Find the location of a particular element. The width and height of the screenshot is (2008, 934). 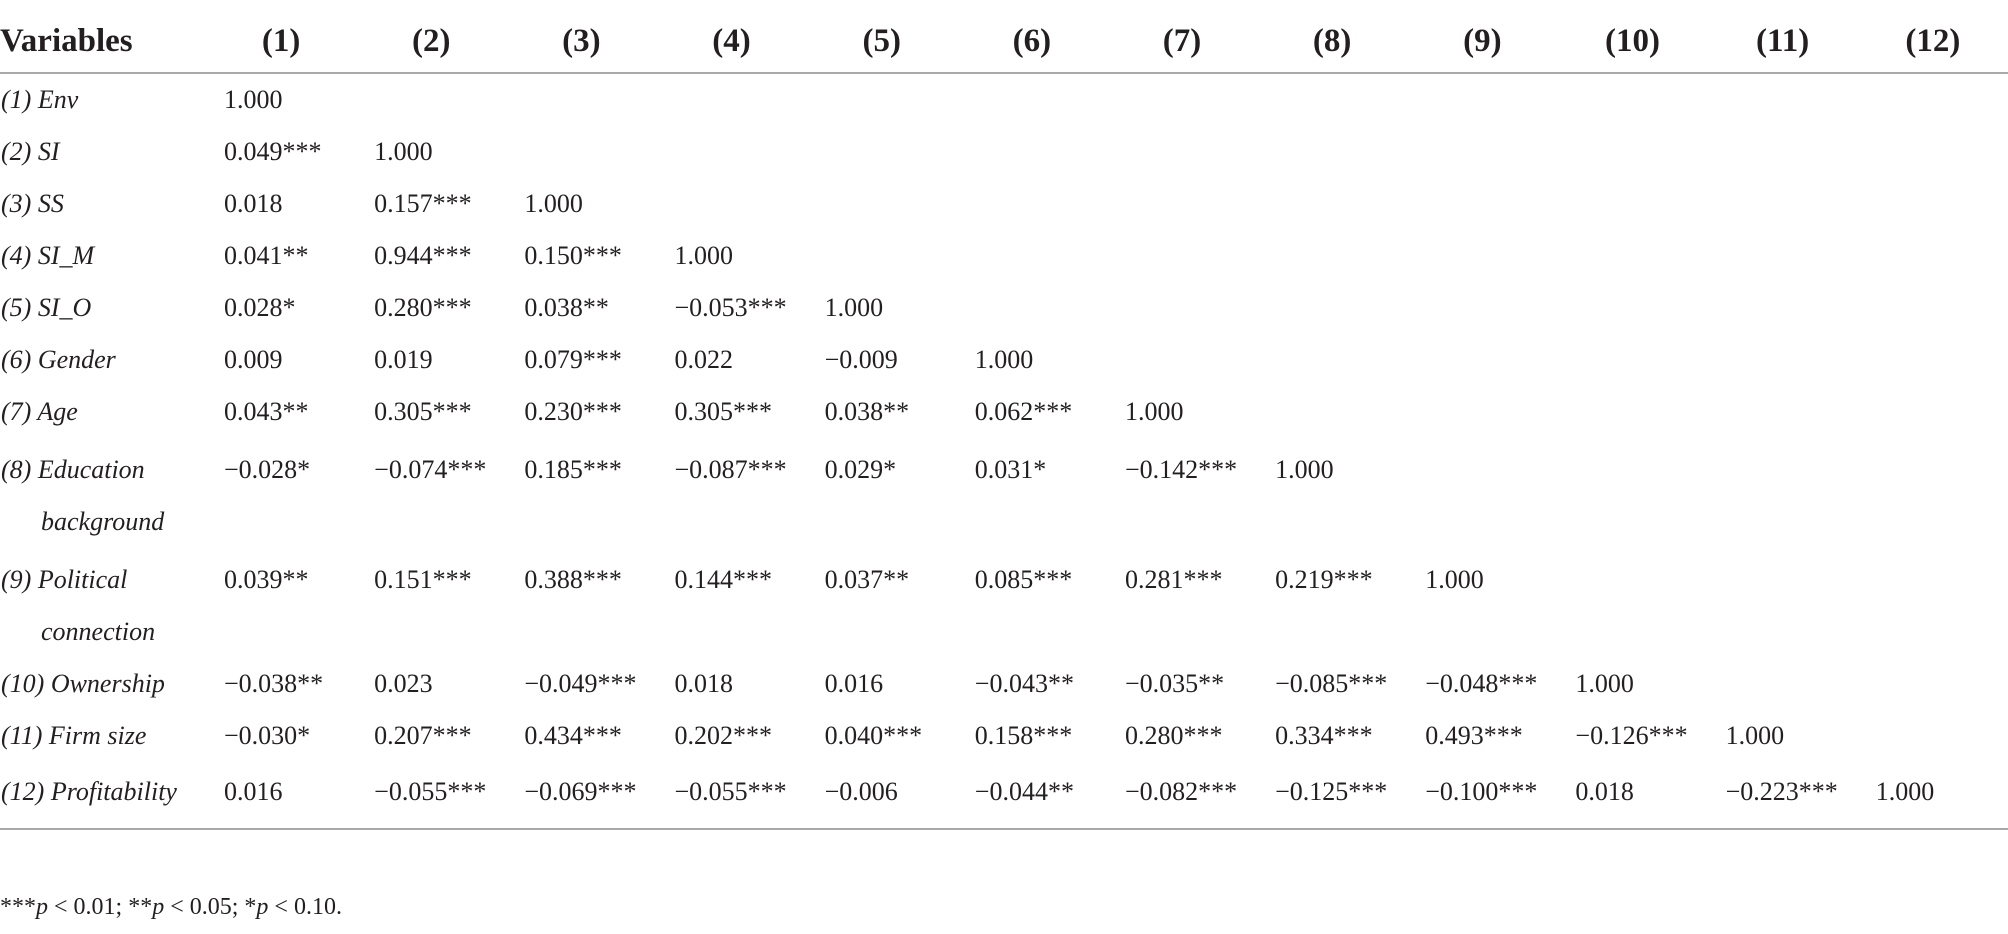

table-cell: 0.280*** is located at coordinates (1173, 735).